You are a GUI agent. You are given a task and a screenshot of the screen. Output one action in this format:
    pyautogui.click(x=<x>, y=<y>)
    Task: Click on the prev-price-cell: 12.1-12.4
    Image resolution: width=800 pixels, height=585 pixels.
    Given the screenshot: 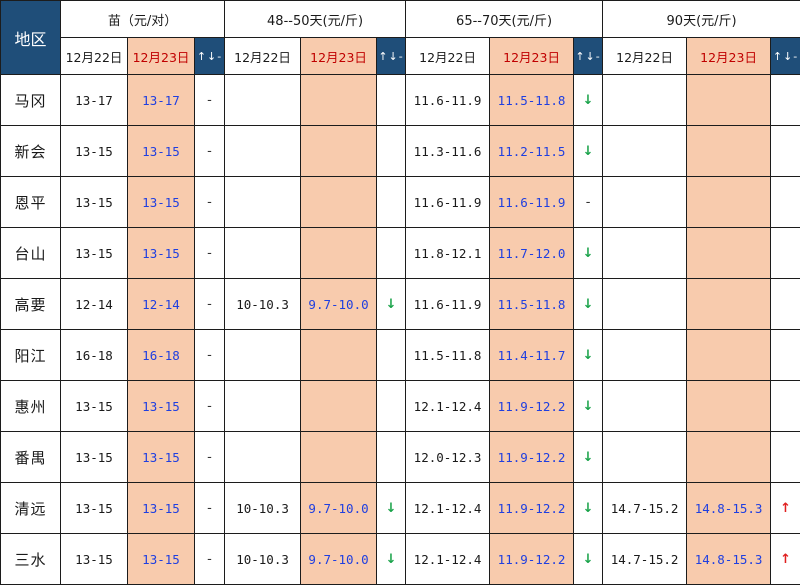 What is the action you would take?
    pyautogui.click(x=448, y=508)
    